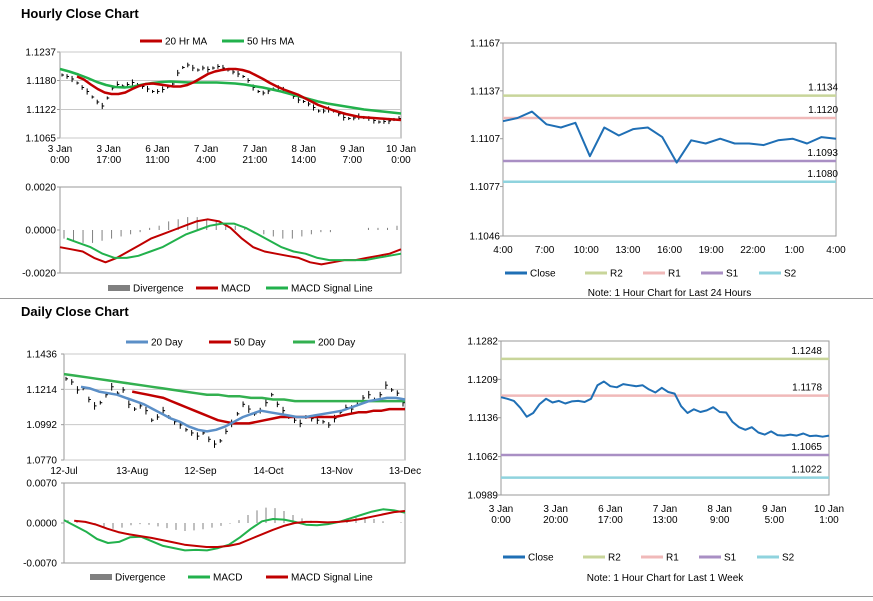  I want to click on hourly-signal-line, so click(234, 242).